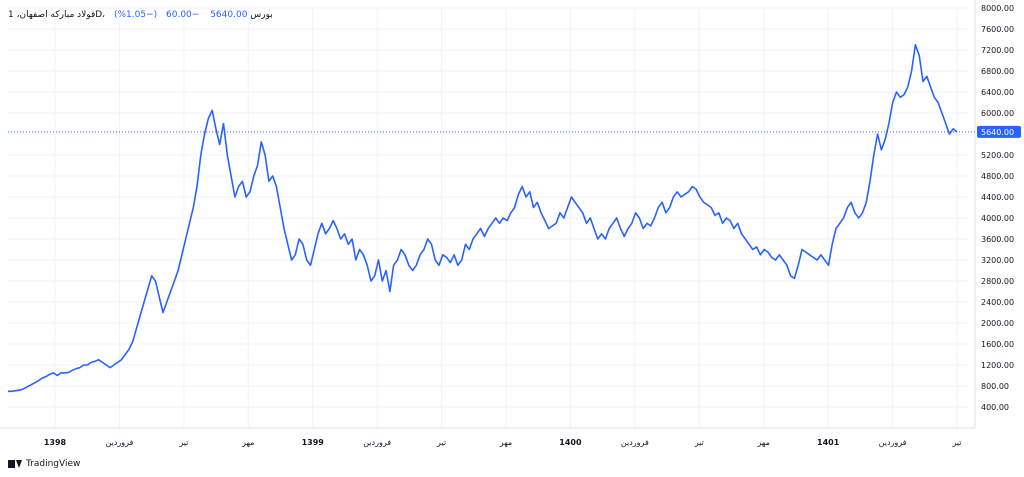  I want to click on y-tick-label: 7200.00, so click(997, 50).